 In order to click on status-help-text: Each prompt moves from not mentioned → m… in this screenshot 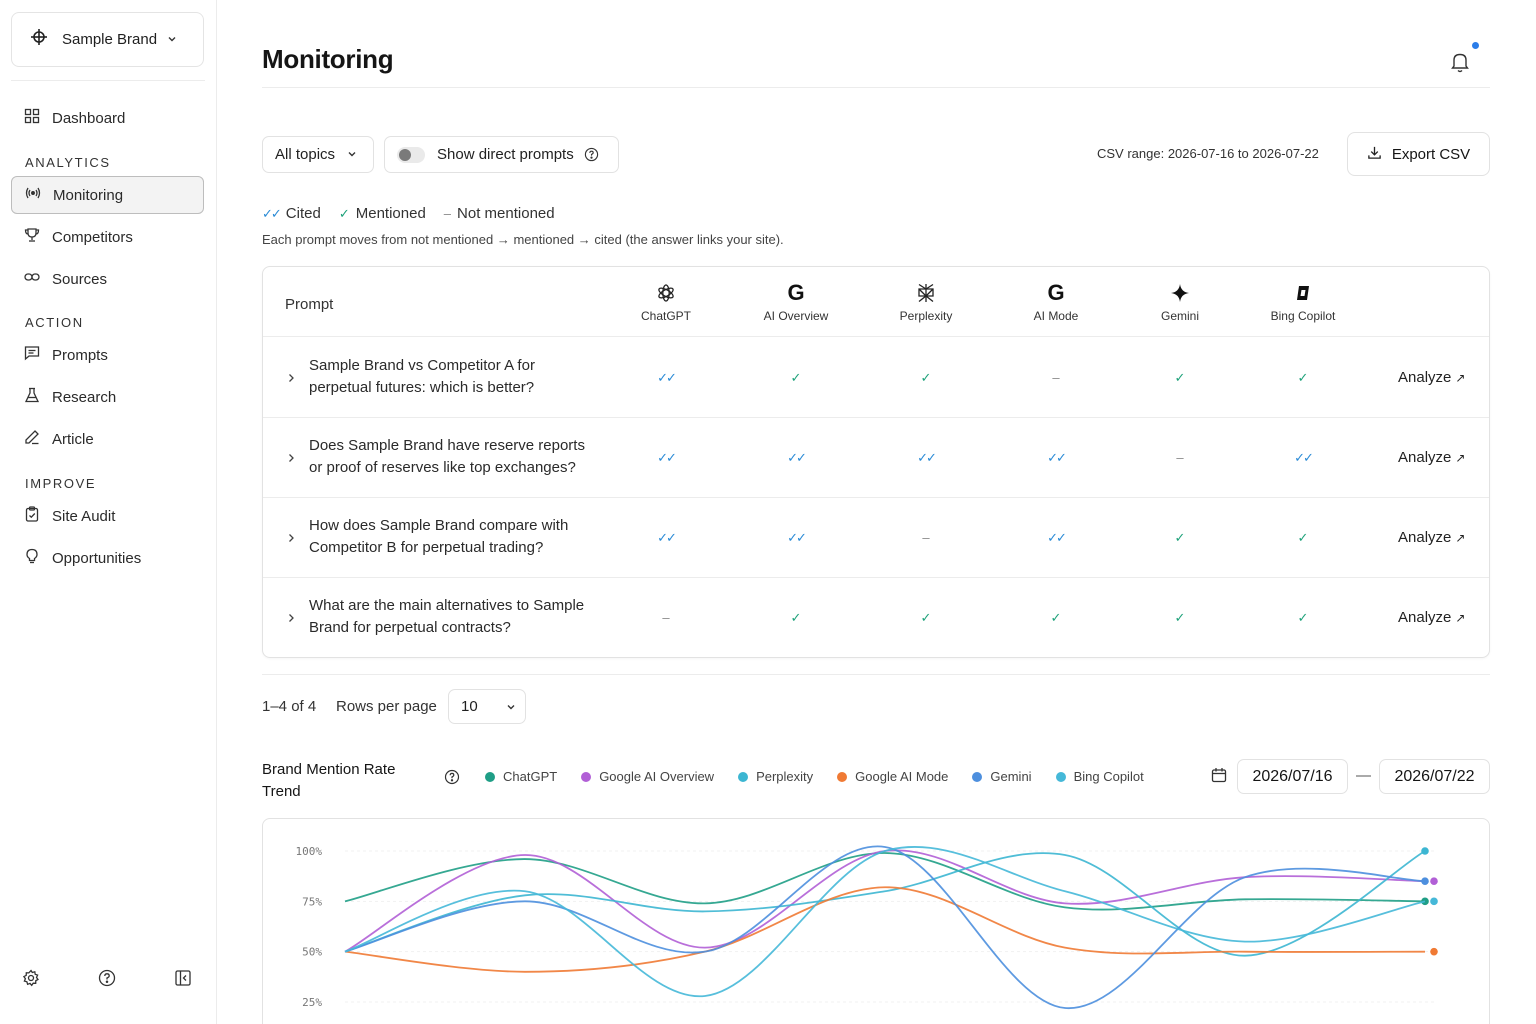, I will do `click(523, 239)`.